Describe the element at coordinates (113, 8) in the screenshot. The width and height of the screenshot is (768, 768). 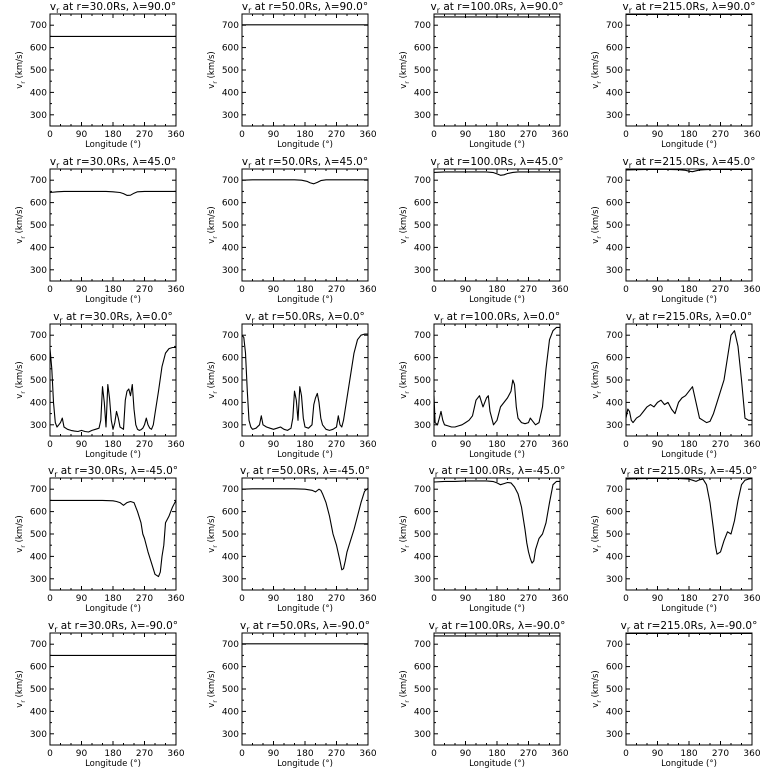
I see `panel-title: vr at r=30.0Rs, λ=90.0°` at that location.